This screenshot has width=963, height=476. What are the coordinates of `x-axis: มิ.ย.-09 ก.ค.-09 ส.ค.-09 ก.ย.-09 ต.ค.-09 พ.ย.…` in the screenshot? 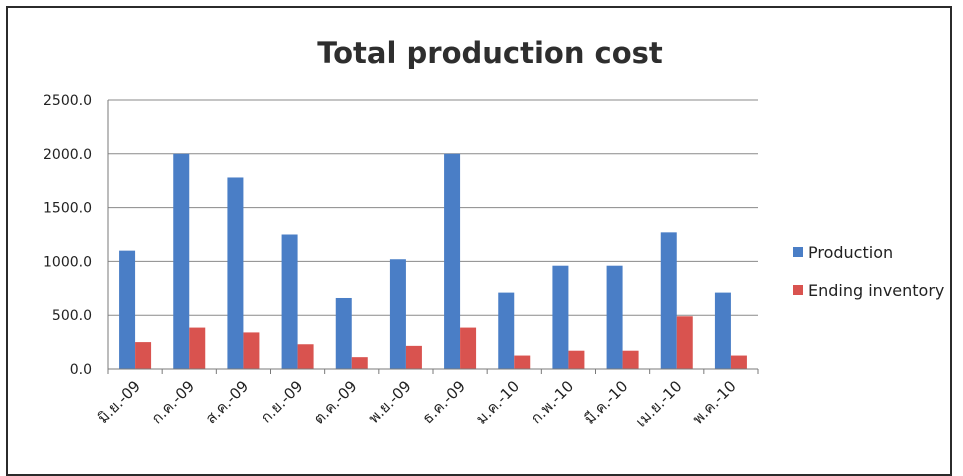 It's located at (426, 399).